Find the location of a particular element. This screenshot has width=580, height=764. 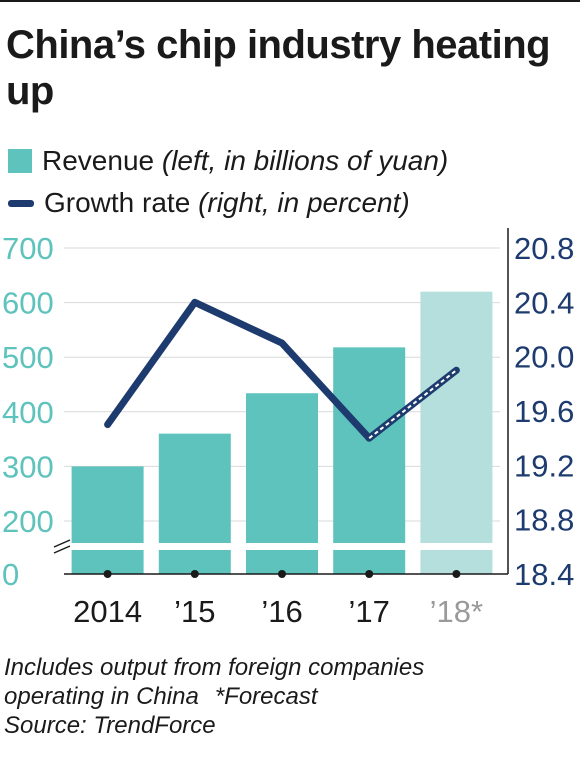

legend-growth-label: Growth rate is located at coordinates (117, 202).